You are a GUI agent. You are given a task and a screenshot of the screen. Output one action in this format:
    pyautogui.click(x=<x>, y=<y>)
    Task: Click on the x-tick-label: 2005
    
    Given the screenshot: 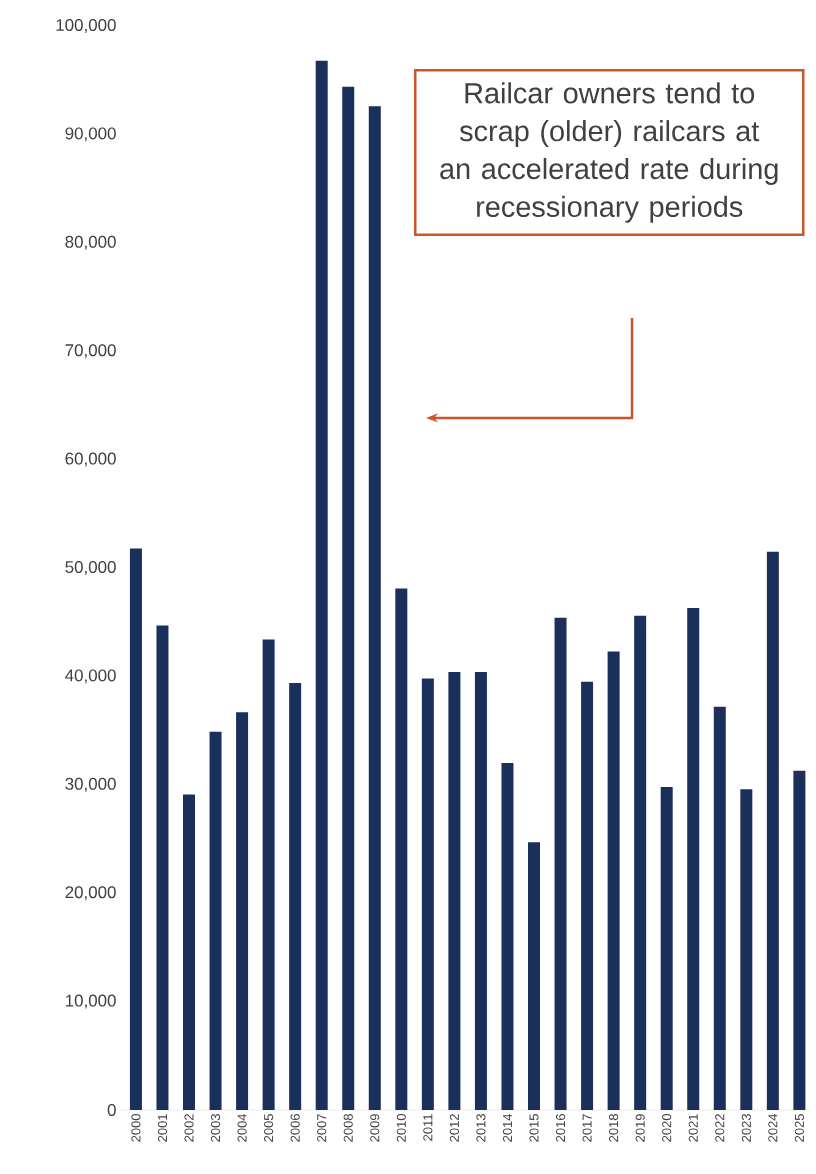 What is the action you would take?
    pyautogui.click(x=269, y=1128)
    